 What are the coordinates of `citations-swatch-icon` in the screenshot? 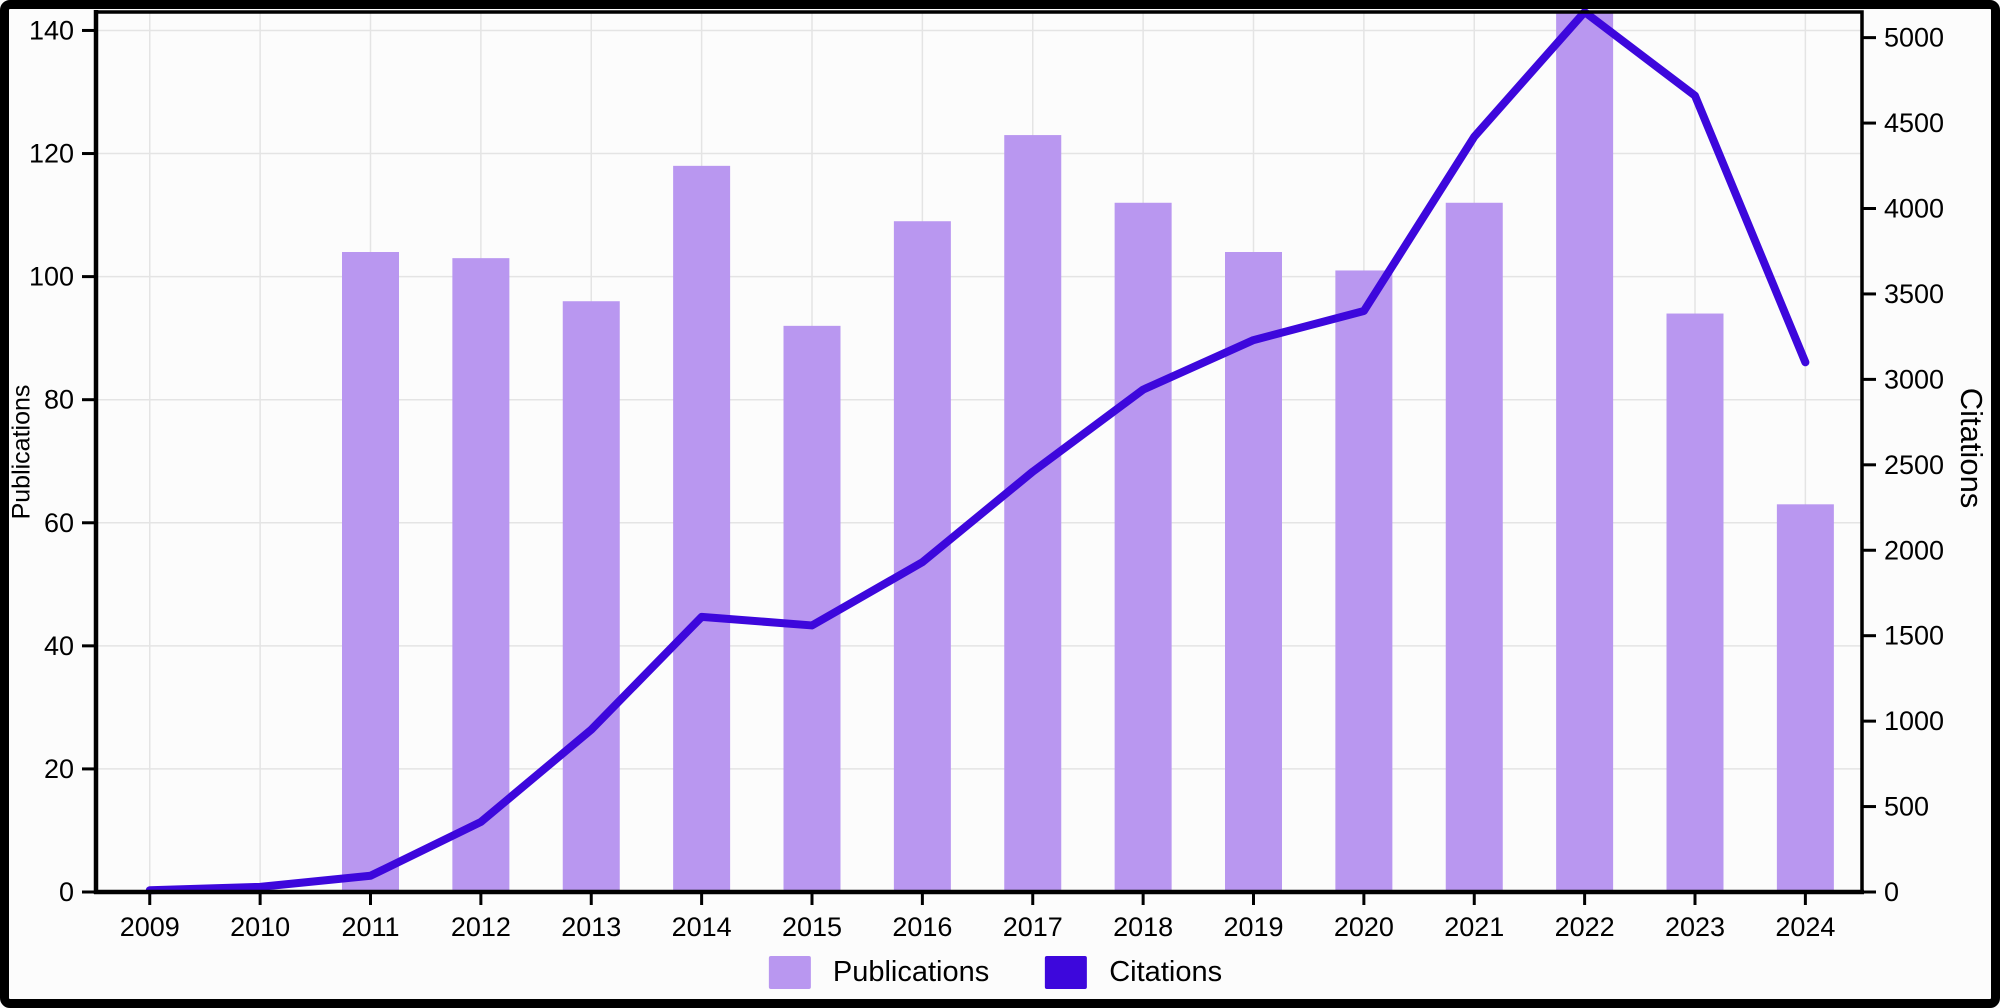 It's located at (1066, 972).